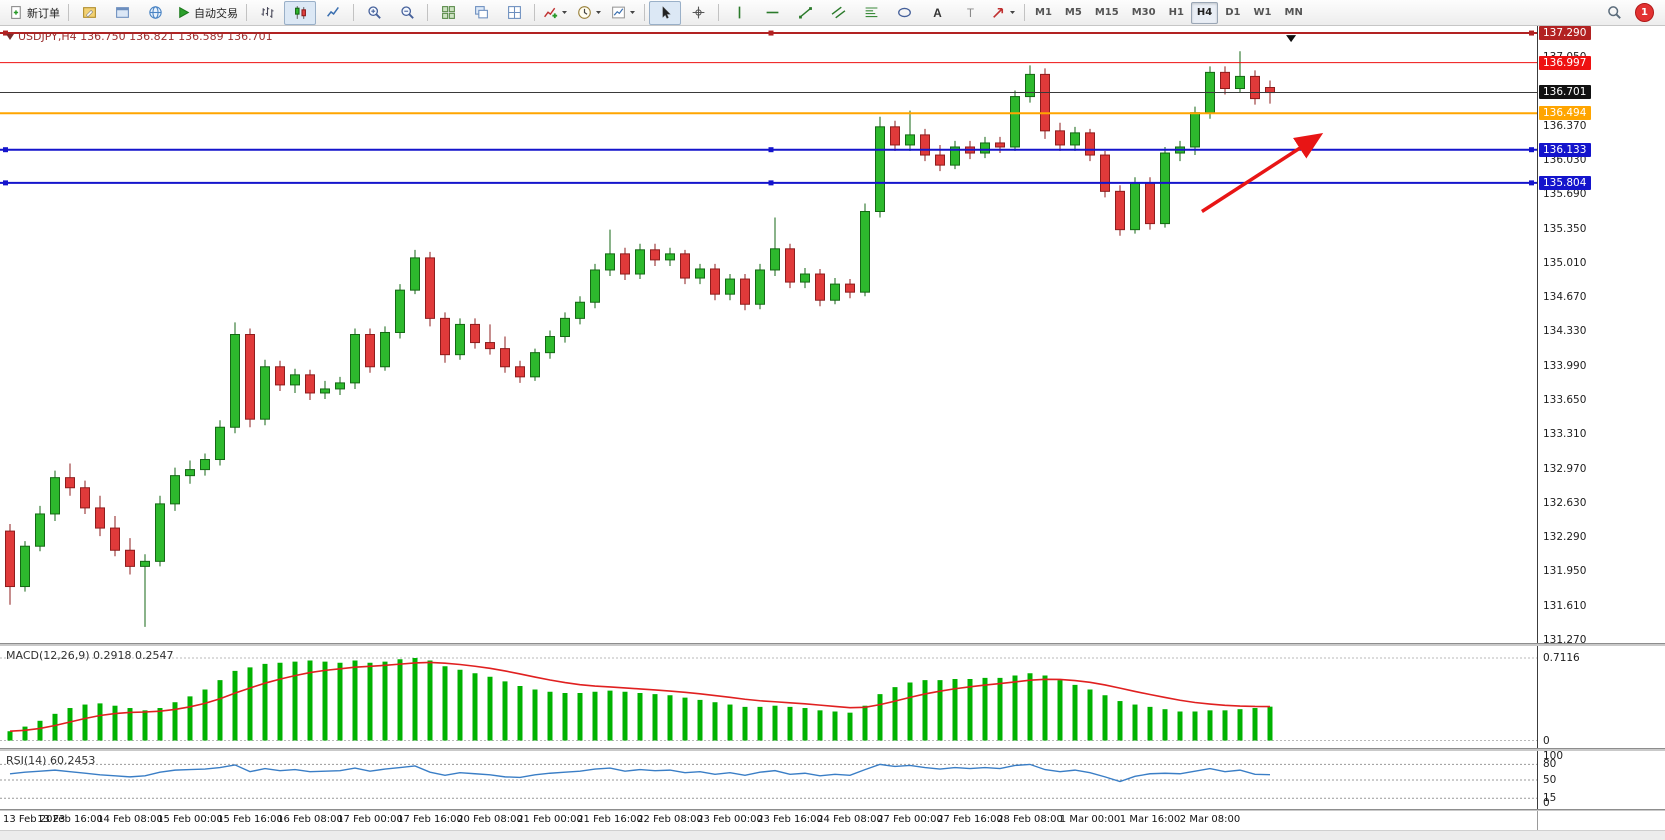 This screenshot has width=1665, height=840. I want to click on profiles-button, so click(122, 13).